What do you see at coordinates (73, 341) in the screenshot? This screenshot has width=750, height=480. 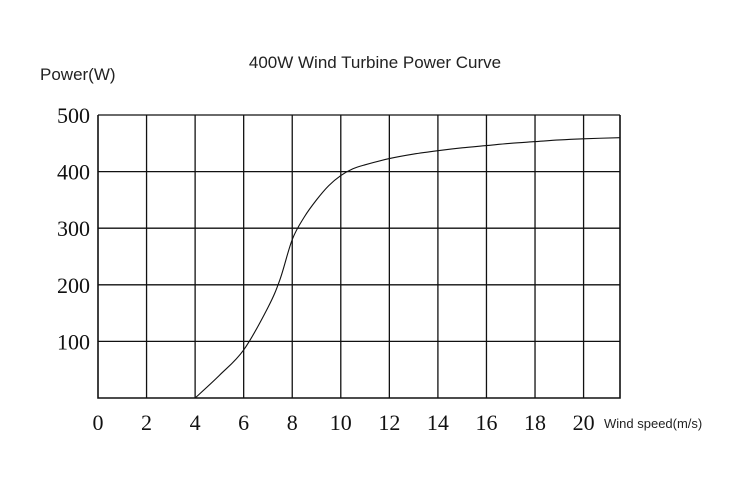 I see `y-tick-label-100: 100` at bounding box center [73, 341].